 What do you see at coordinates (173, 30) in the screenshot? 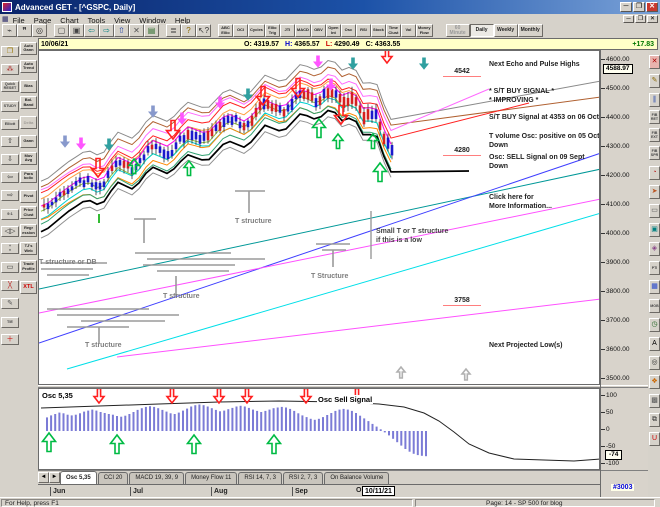
I see `print-icon: ≣` at bounding box center [173, 30].